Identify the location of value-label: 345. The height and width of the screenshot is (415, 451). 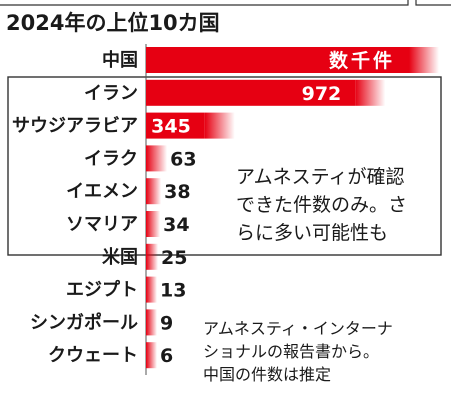
(171, 127).